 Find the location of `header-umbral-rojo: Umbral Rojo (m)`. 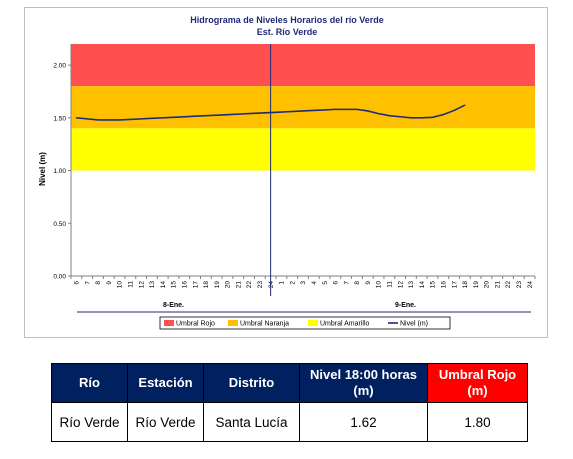

header-umbral-rojo: Umbral Rojo (m) is located at coordinates (477, 383).